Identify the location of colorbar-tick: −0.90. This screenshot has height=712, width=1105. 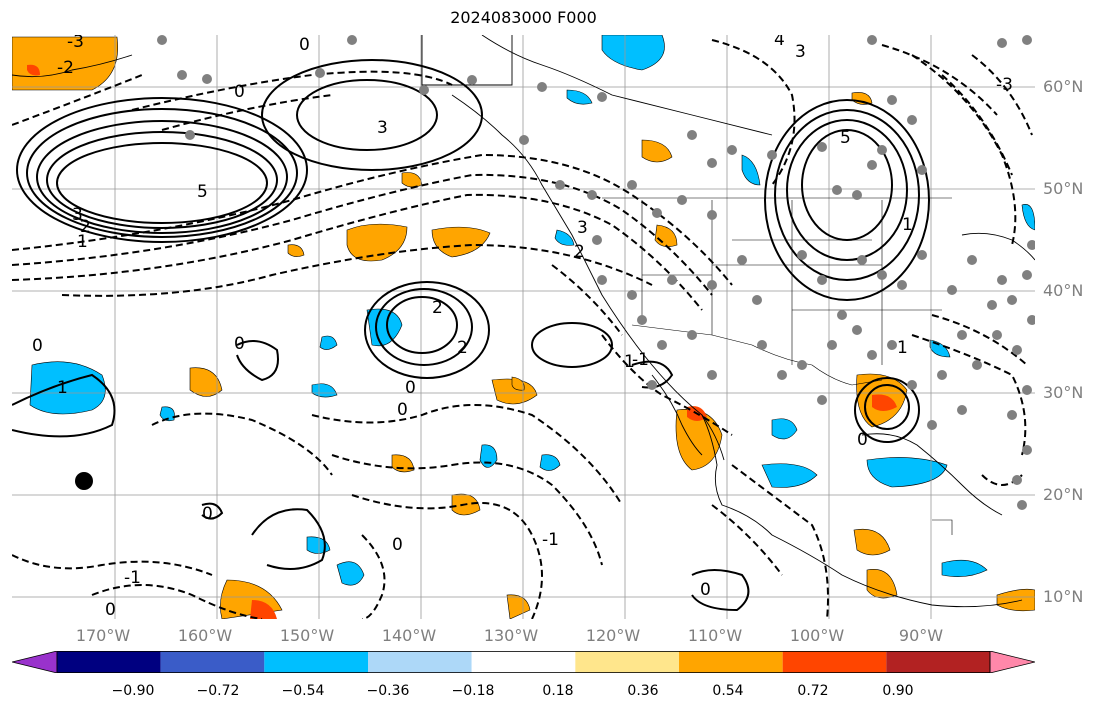
(133, 691).